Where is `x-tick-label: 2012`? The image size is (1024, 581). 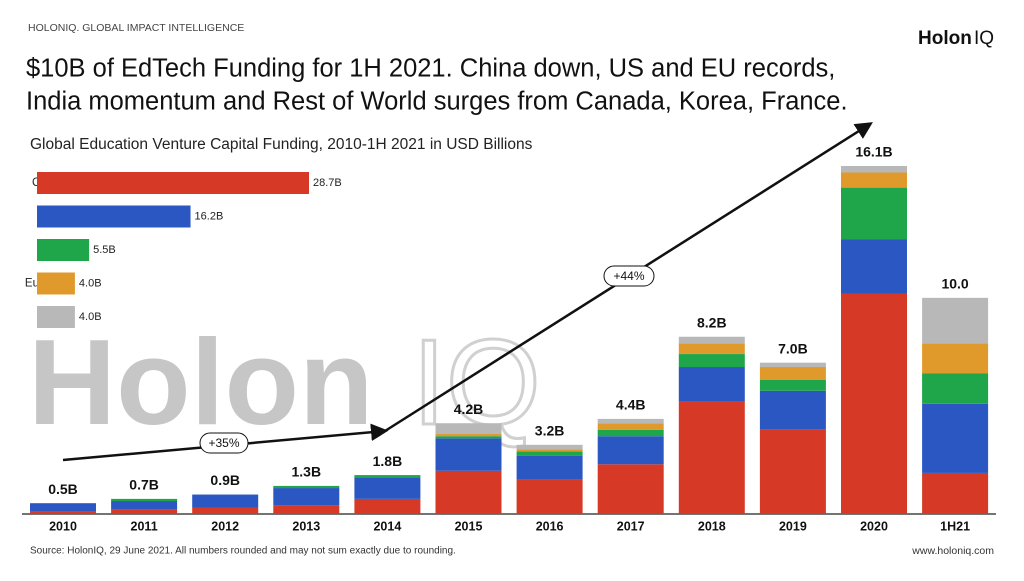 x-tick-label: 2012 is located at coordinates (225, 526).